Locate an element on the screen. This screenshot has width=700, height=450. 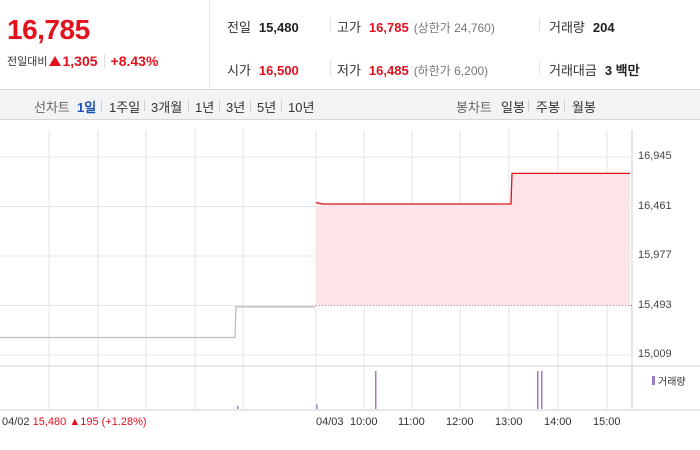
change-value: 1,305 is located at coordinates (80, 61).